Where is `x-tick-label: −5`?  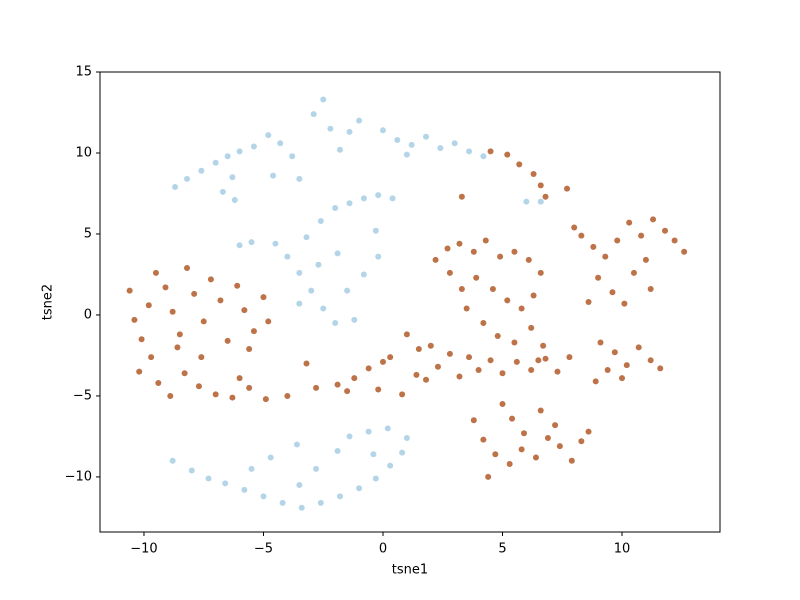
x-tick-label: −5 is located at coordinates (263, 549).